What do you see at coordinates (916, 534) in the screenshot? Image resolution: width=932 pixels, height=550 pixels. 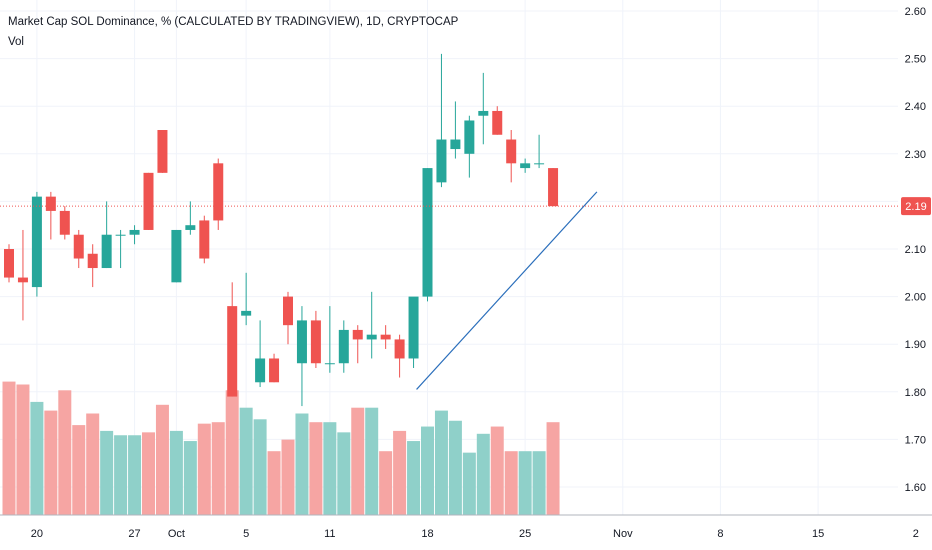 I see `x-tick-label: 2` at bounding box center [916, 534].